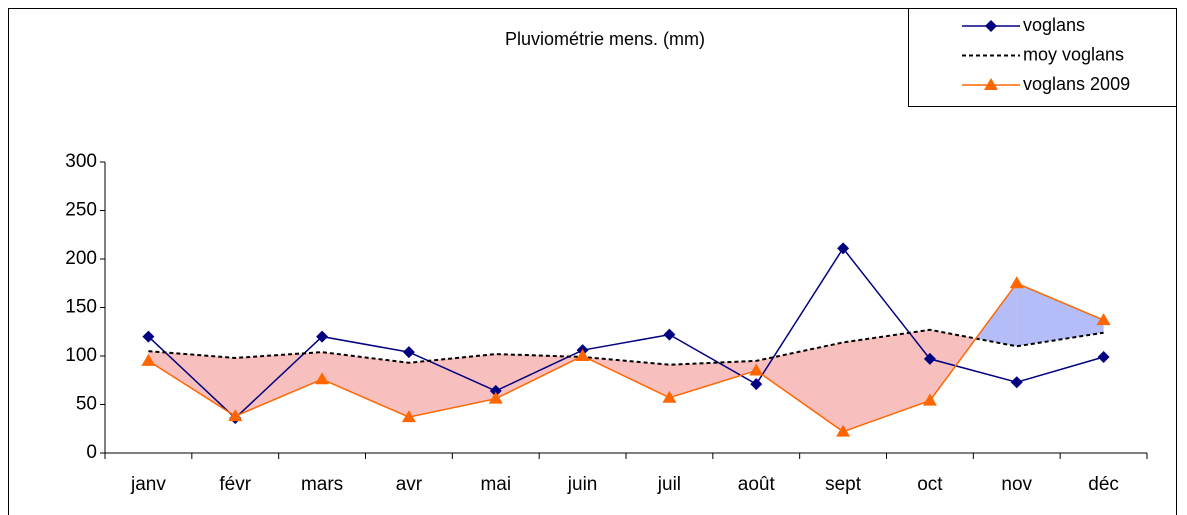  Describe the element at coordinates (669, 484) in the screenshot. I see `x-tick-label: juil` at that location.